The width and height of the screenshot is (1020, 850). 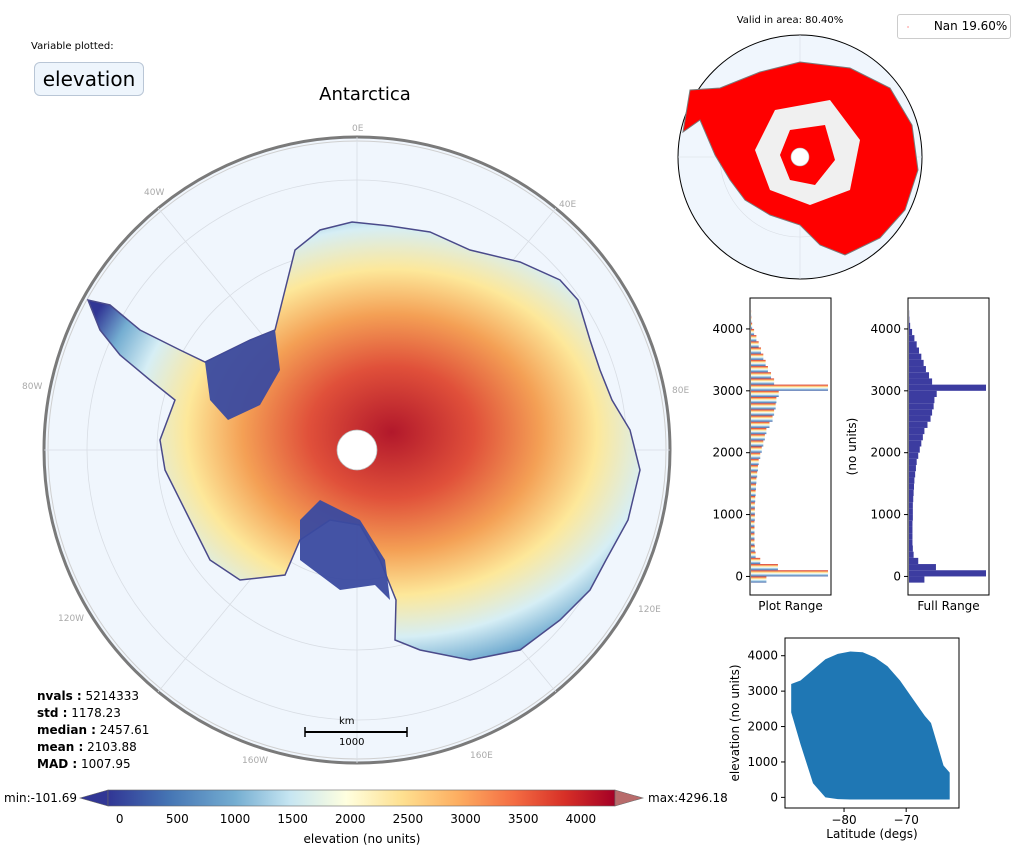 What do you see at coordinates (89, 79) in the screenshot?
I see `variable-name-badge: elevation` at bounding box center [89, 79].